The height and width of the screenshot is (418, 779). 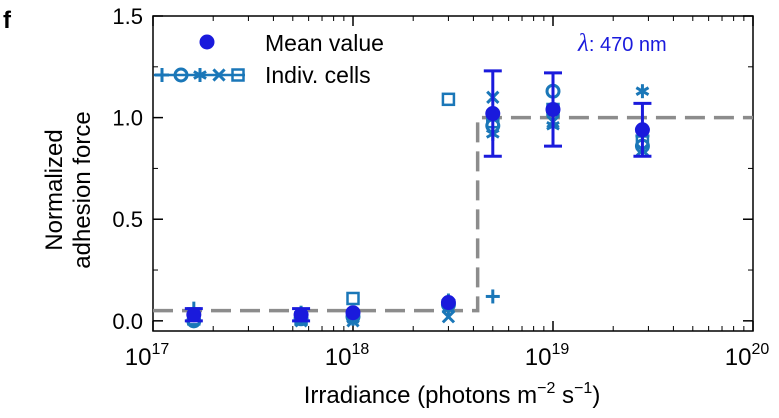 I want to click on x-axis-label: Irradiance (photons m−2 s−1), so click(x=452, y=394).